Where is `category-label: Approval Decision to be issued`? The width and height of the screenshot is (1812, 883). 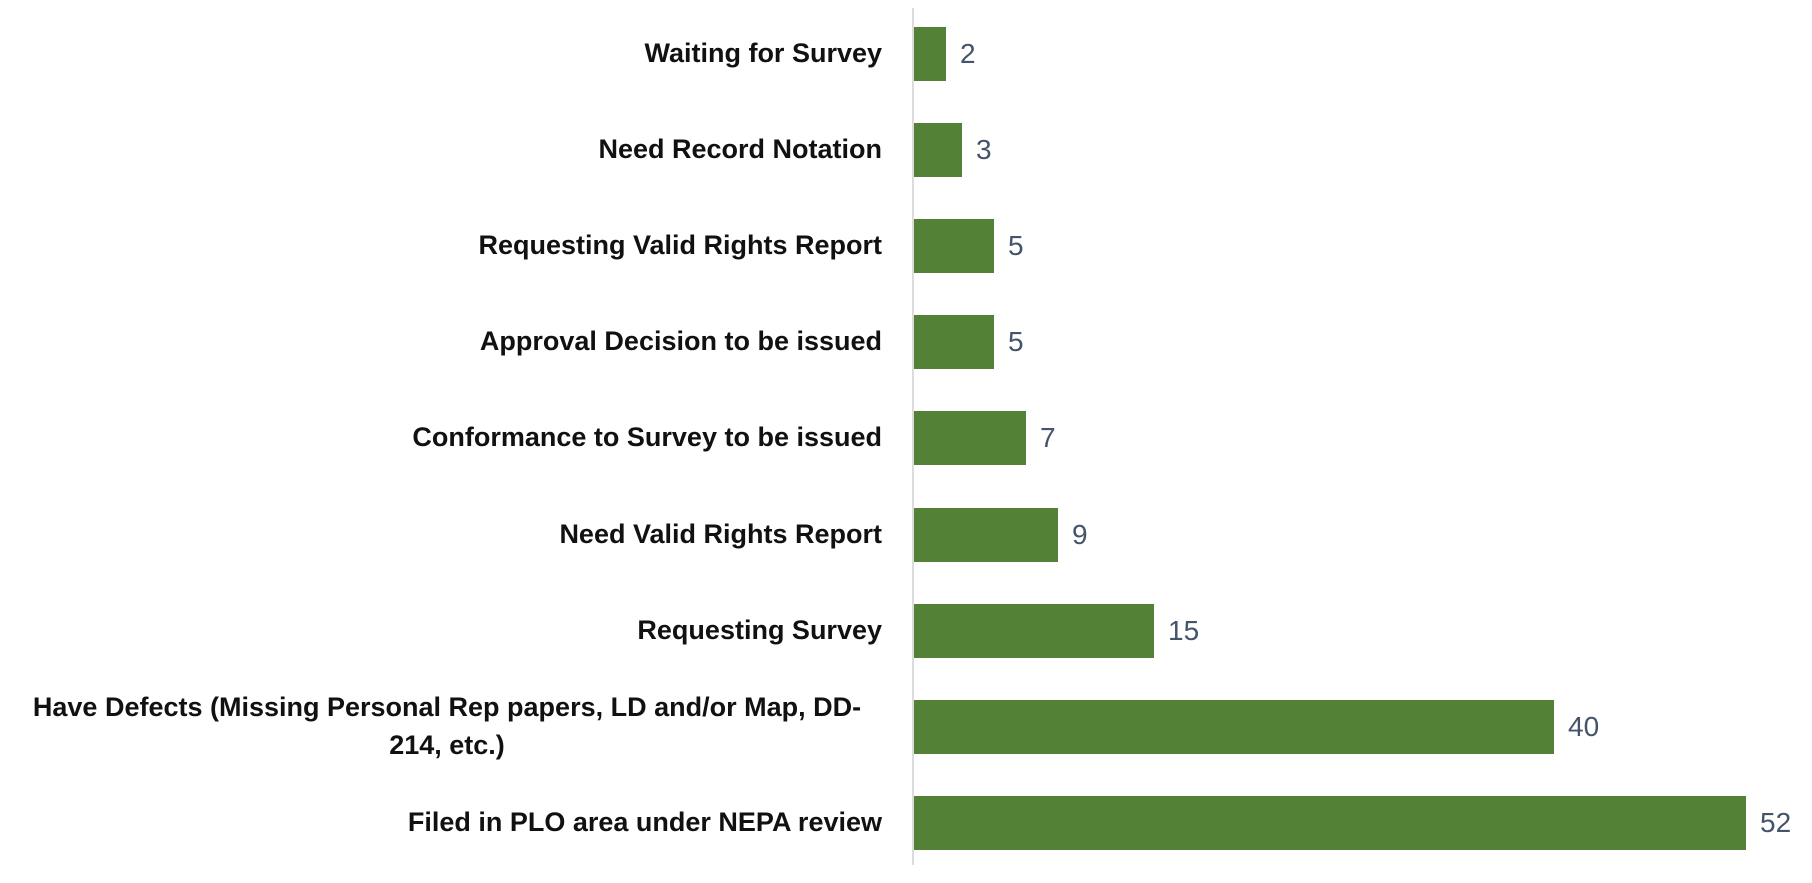
category-label: Approval Decision to be issued is located at coordinates (680, 341).